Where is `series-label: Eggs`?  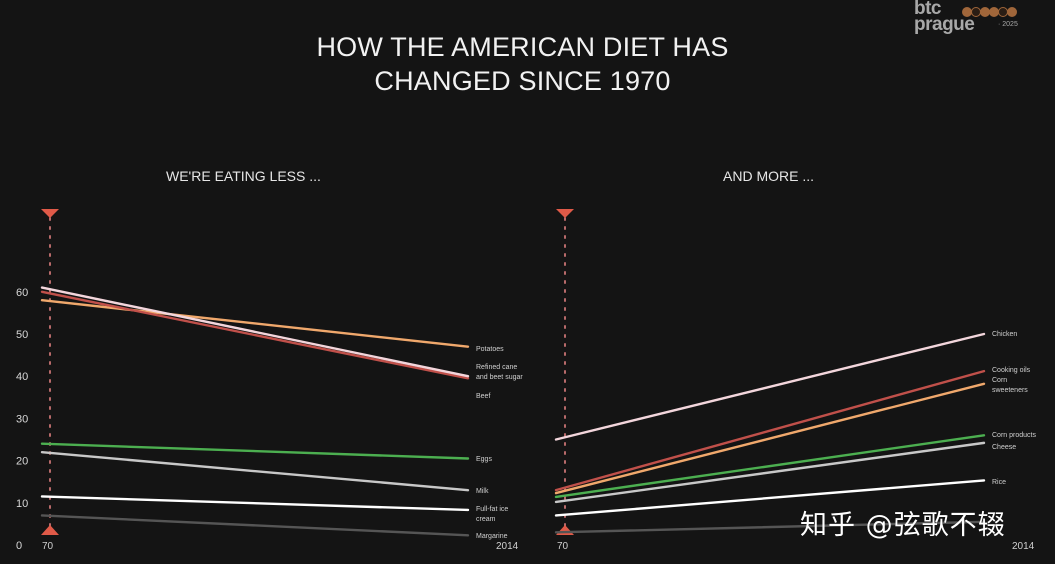
series-label: Eggs is located at coordinates (484, 459).